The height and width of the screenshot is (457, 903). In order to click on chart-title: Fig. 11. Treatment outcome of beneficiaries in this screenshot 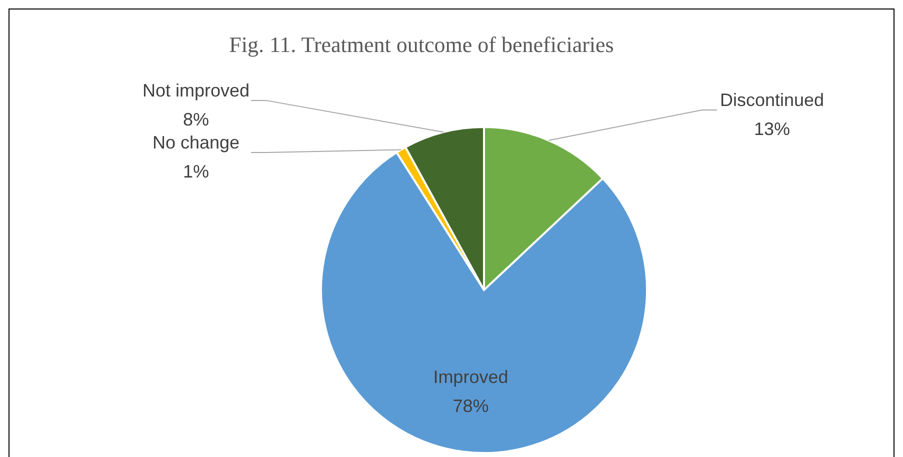, I will do `click(421, 44)`.